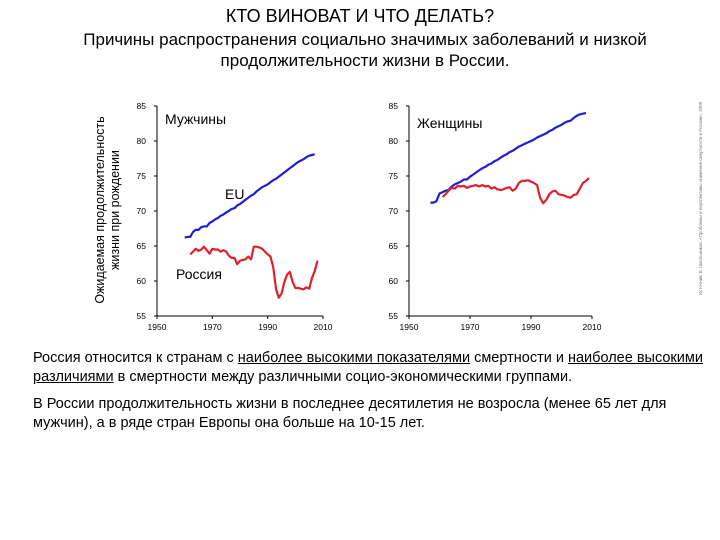 This screenshot has height=540, width=720. What do you see at coordinates (354, 358) in the screenshot?
I see `p1-underlined-1: наиболее высокими показателями` at bounding box center [354, 358].